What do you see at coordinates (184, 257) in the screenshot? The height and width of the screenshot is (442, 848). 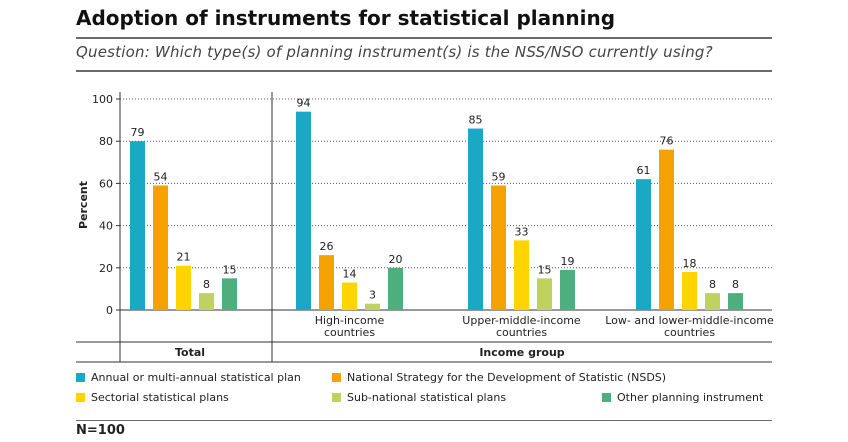 I see `data-label: 21` at bounding box center [184, 257].